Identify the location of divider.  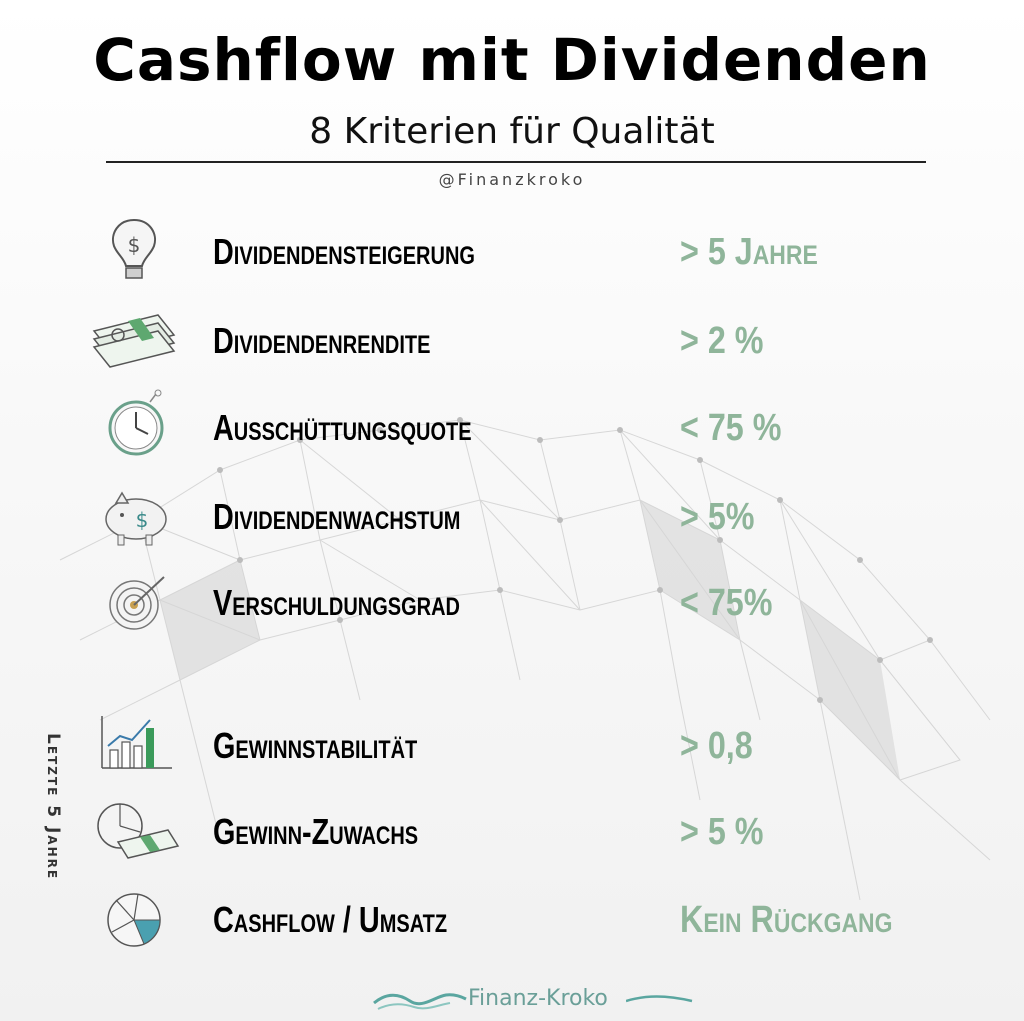
(516, 162).